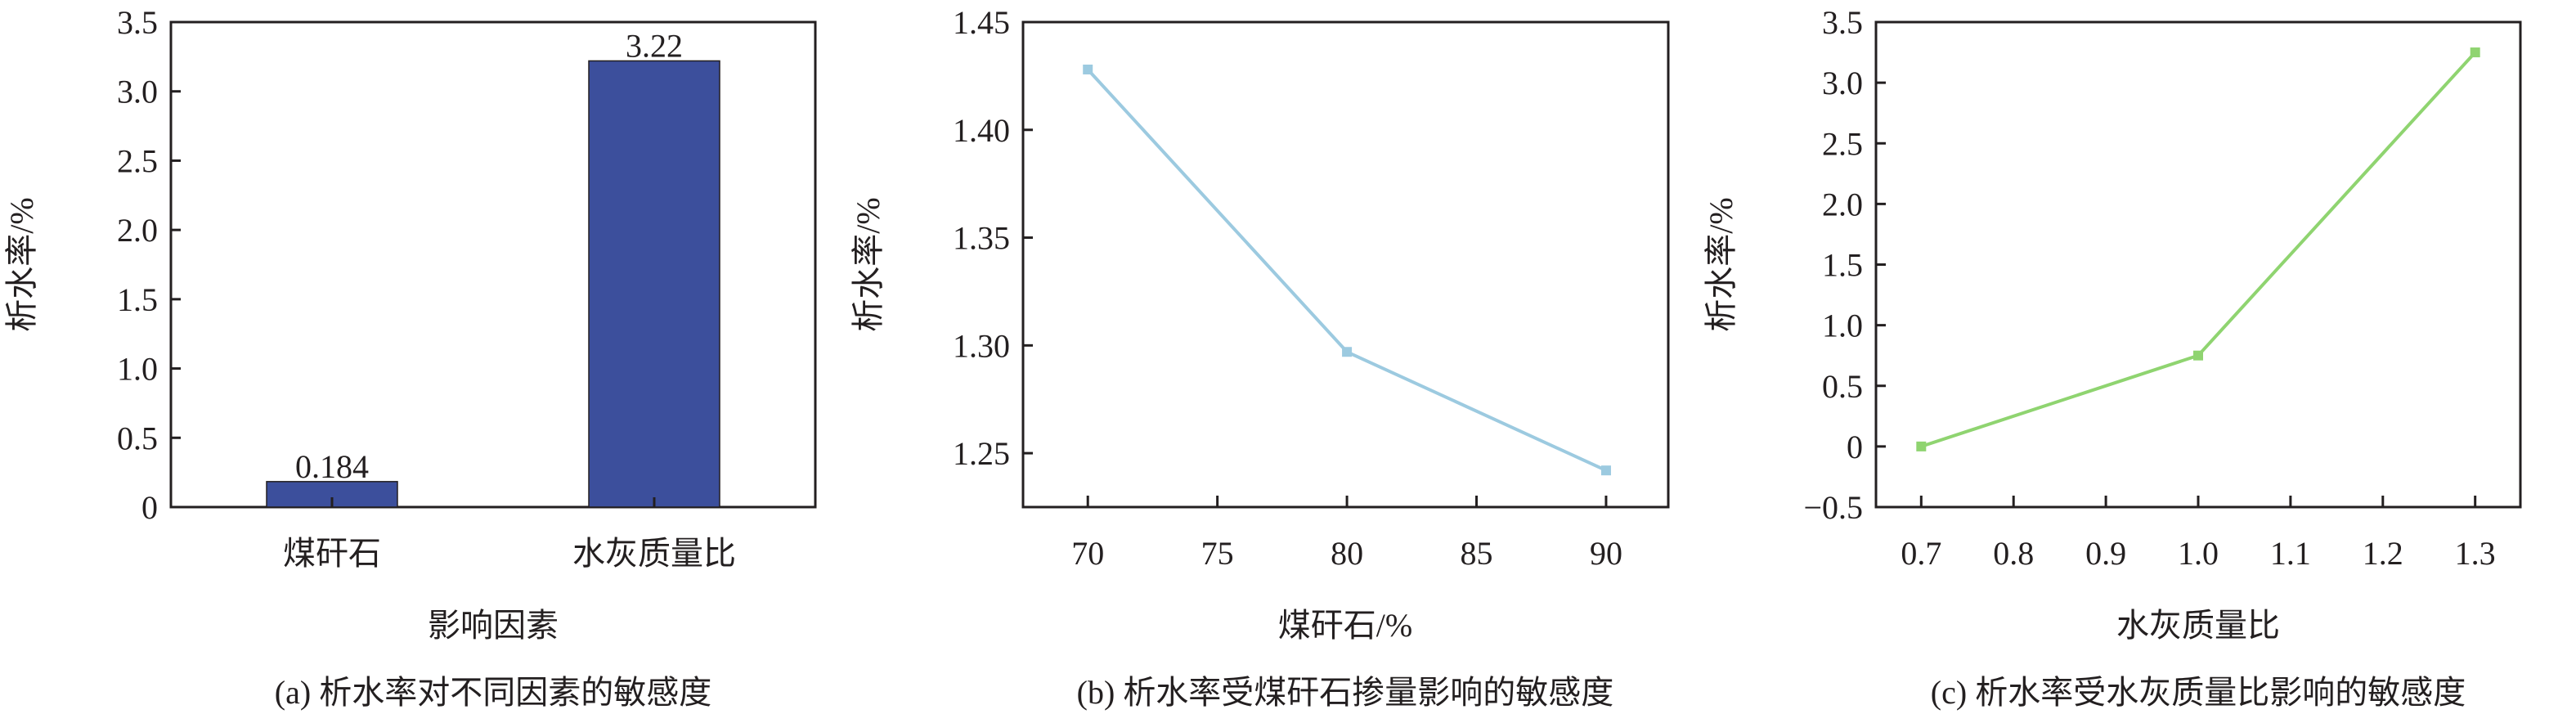 This screenshot has height=723, width=2576. I want to click on y-tick-label: 1.30, so click(981, 345).